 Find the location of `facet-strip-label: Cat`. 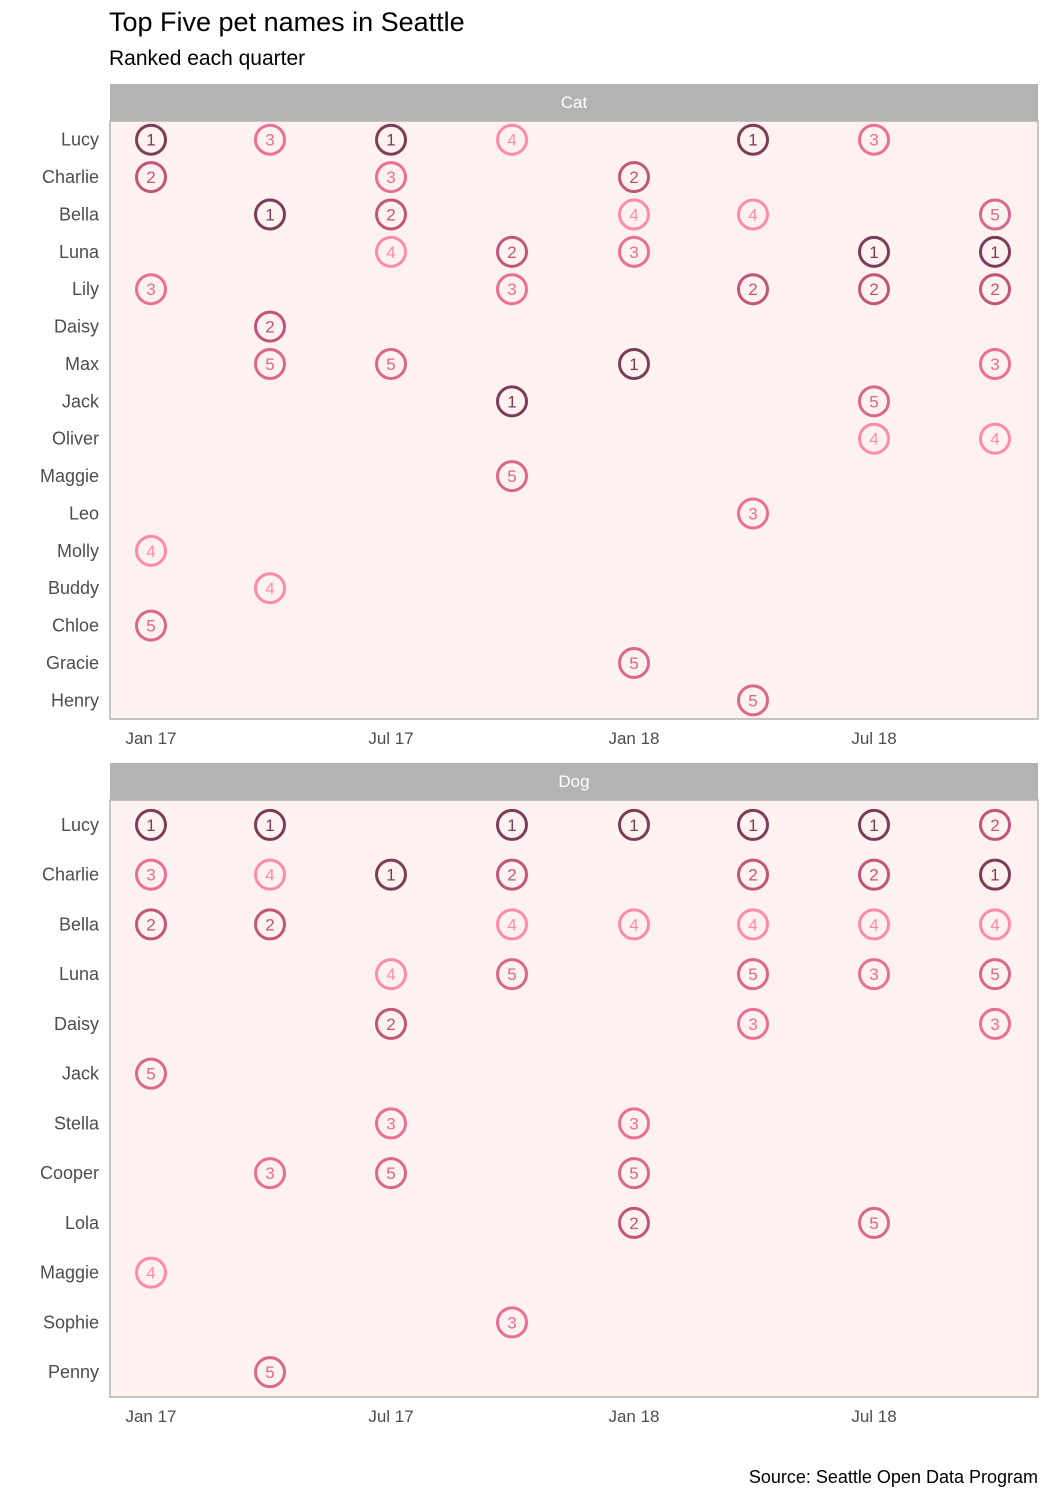

facet-strip-label: Cat is located at coordinates (574, 102).